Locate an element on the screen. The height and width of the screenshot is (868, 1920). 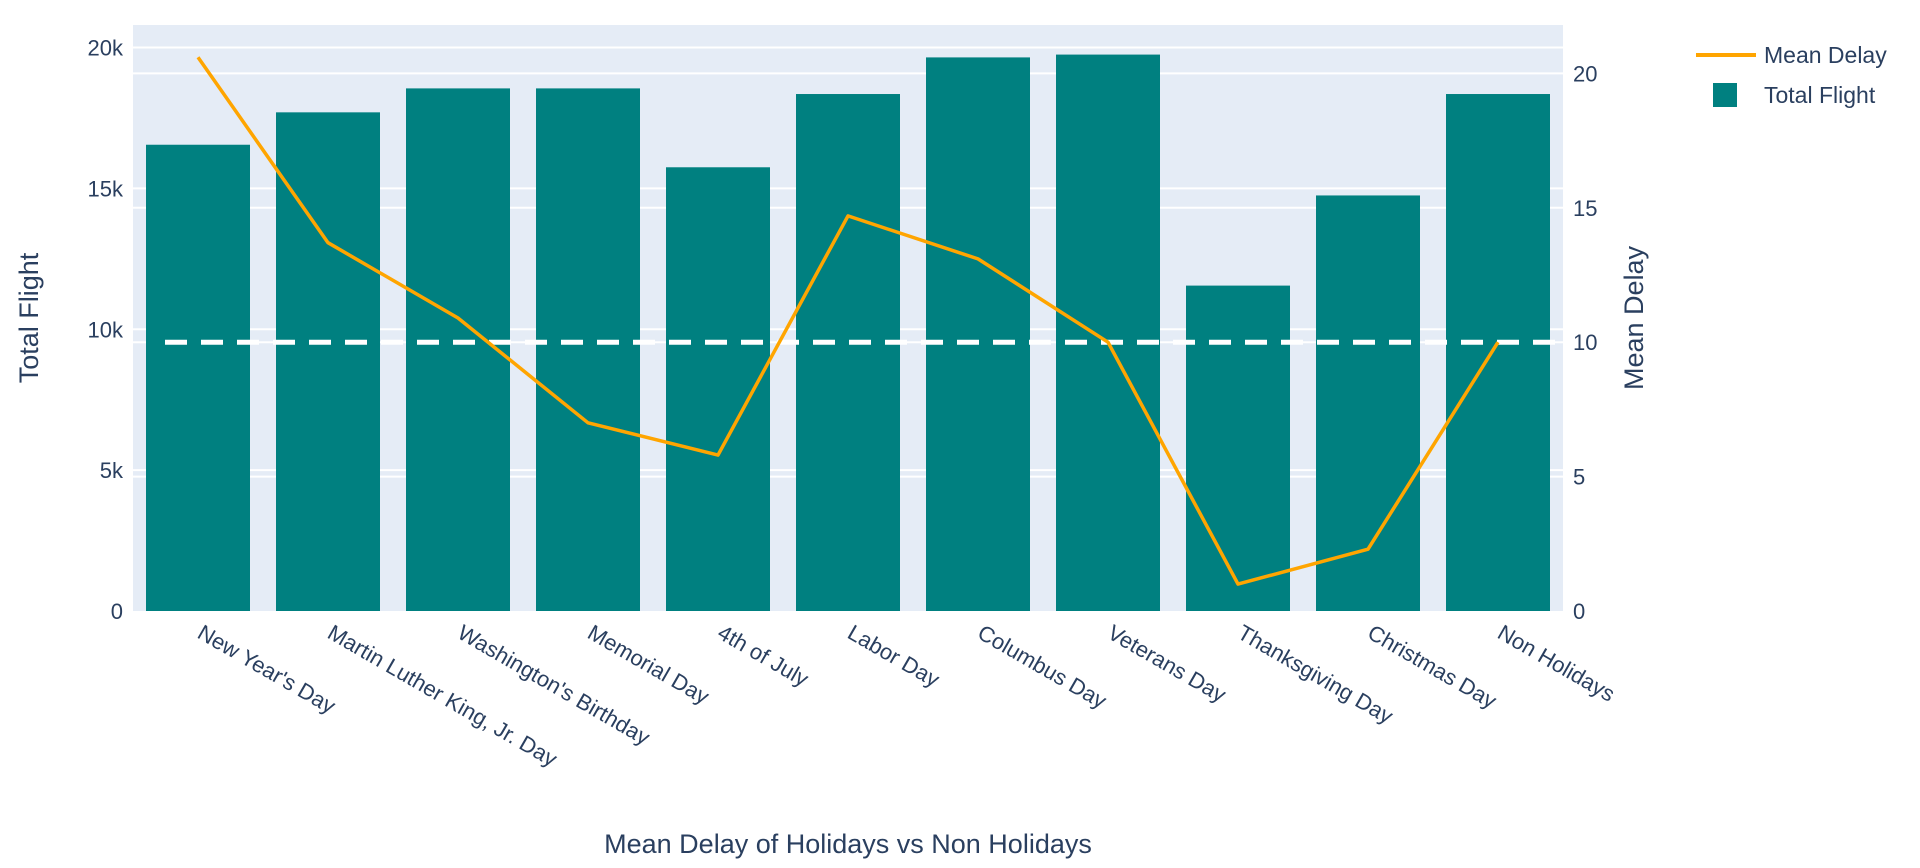
y-right-tick-label: 0 is located at coordinates (1579, 611).